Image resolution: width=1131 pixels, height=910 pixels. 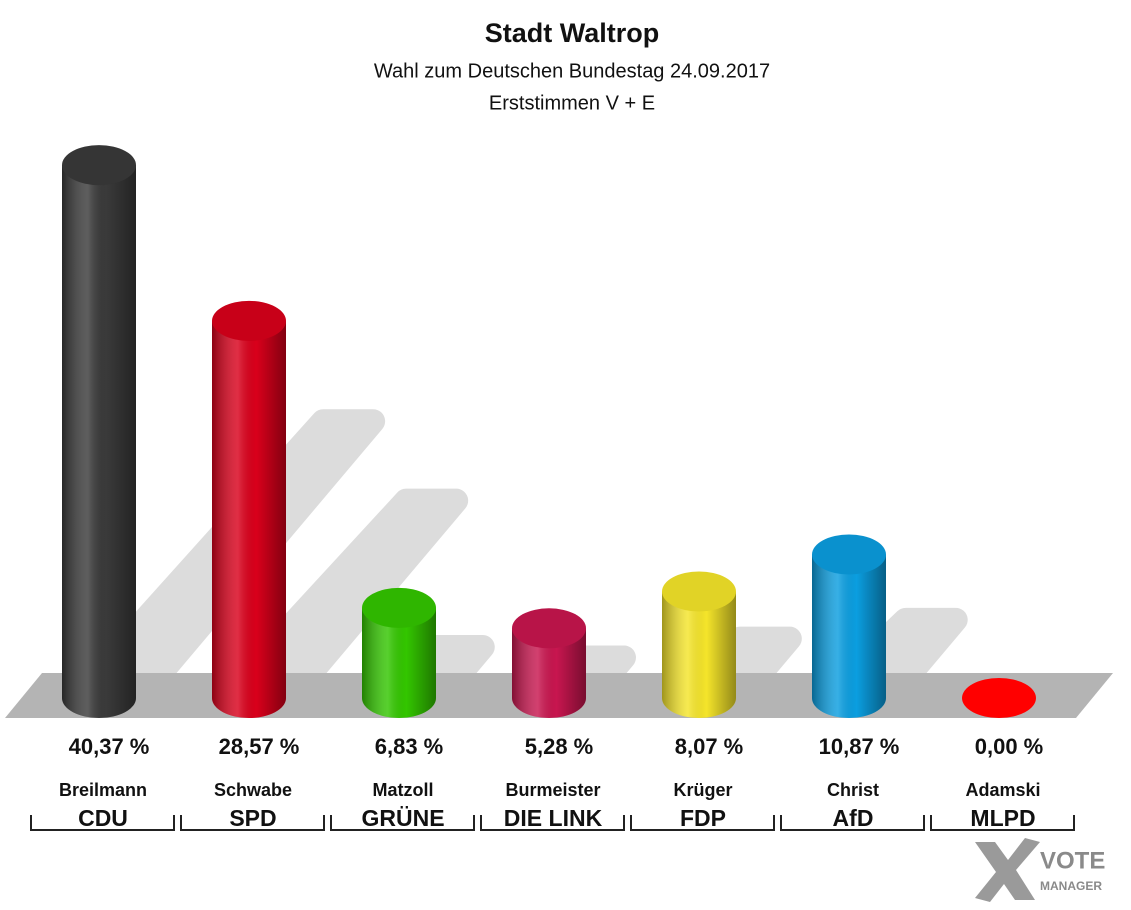 I want to click on logo: VOTE MANAGER, so click(x=1040, y=870).